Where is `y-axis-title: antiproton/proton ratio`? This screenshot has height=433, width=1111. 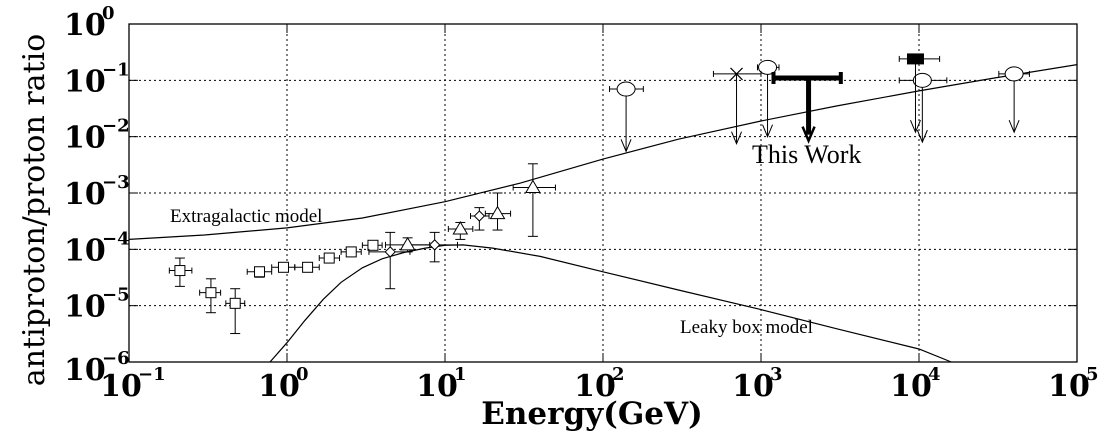 y-axis-title: antiproton/proton ratio is located at coordinates (34, 210).